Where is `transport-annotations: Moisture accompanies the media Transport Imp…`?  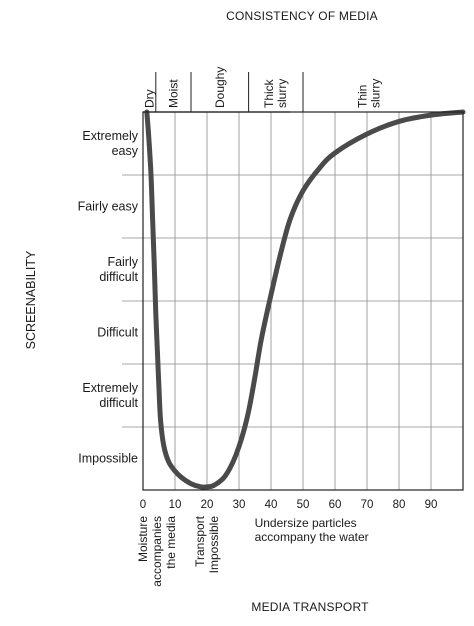 transport-annotations: Moisture accompanies the media Transport Imp… is located at coordinates (252, 550).